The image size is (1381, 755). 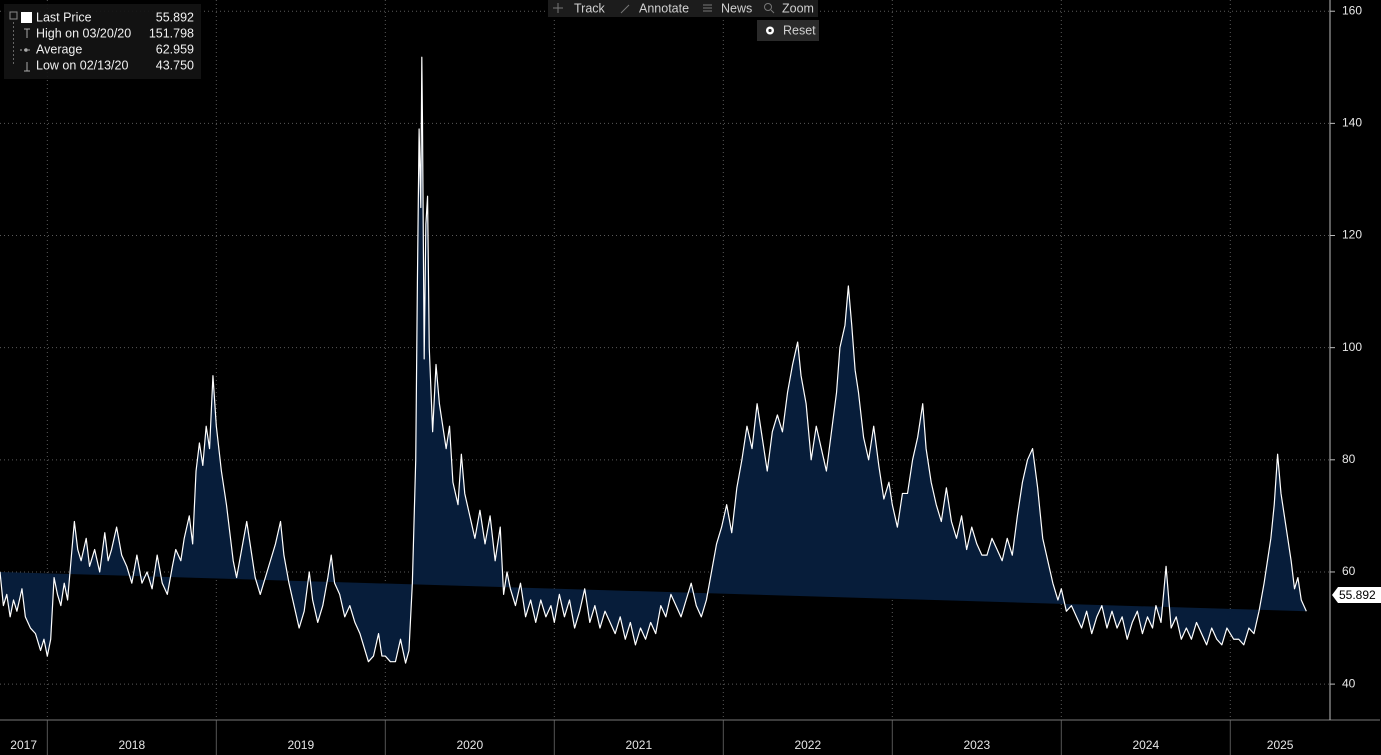 I want to click on x-tick-label: 2020, so click(x=469, y=745).